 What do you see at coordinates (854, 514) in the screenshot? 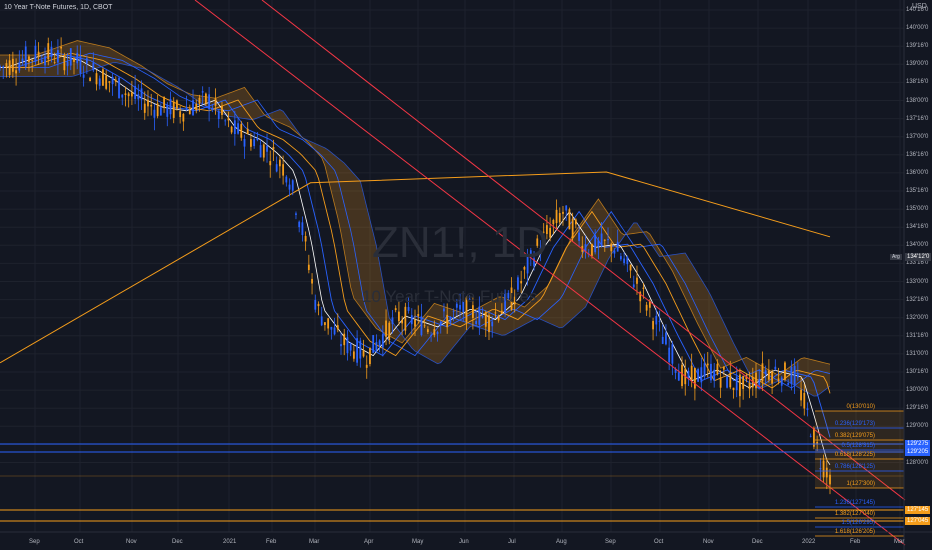
I see `fib-level-label: 1.382(127'040)` at bounding box center [854, 514].